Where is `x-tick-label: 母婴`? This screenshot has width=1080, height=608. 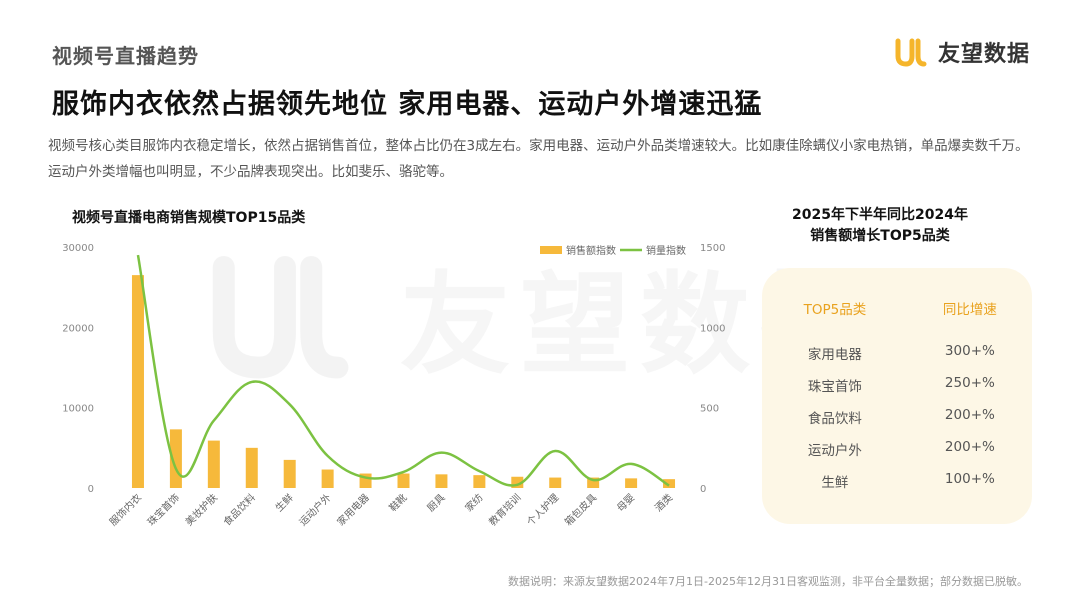 x-tick-label: 母婴 is located at coordinates (626, 503).